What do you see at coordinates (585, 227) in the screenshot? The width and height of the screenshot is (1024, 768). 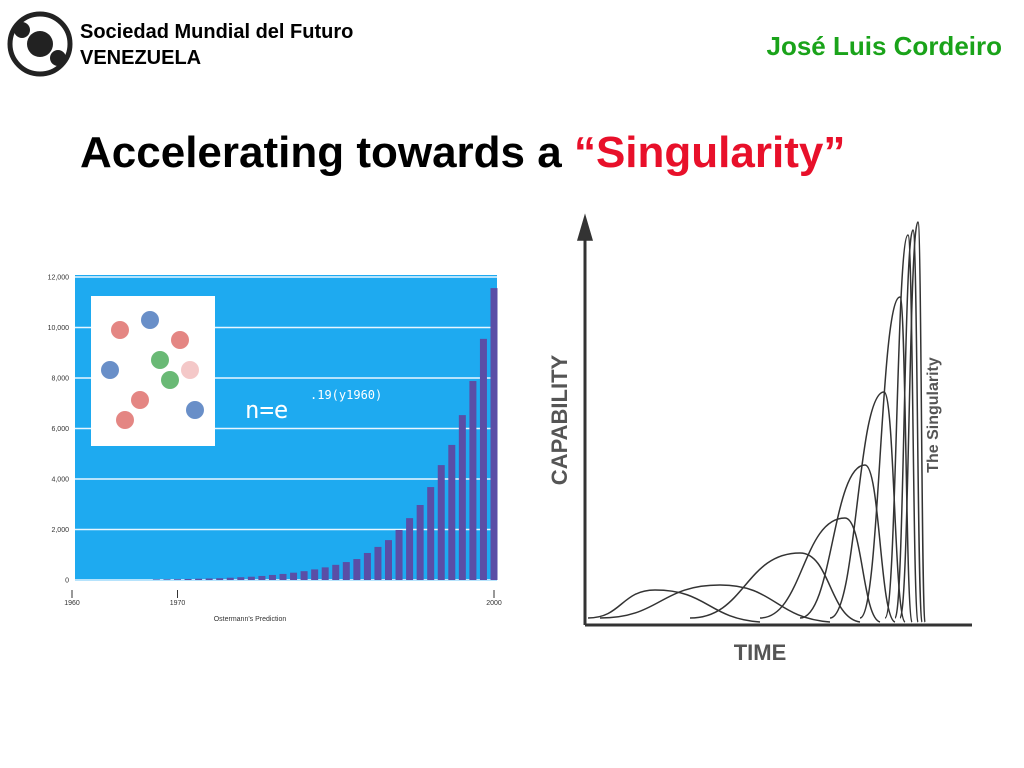 I see `arrow` at bounding box center [585, 227].